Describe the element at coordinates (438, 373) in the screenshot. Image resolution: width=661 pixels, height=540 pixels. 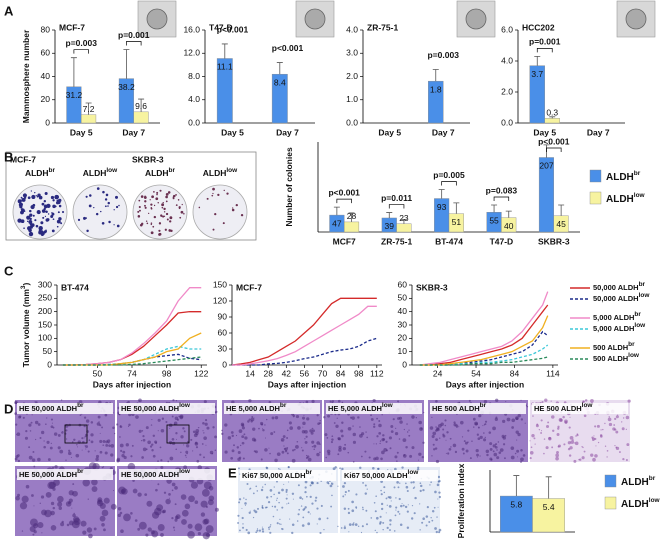
I see `x-tick-label: 24` at that location.